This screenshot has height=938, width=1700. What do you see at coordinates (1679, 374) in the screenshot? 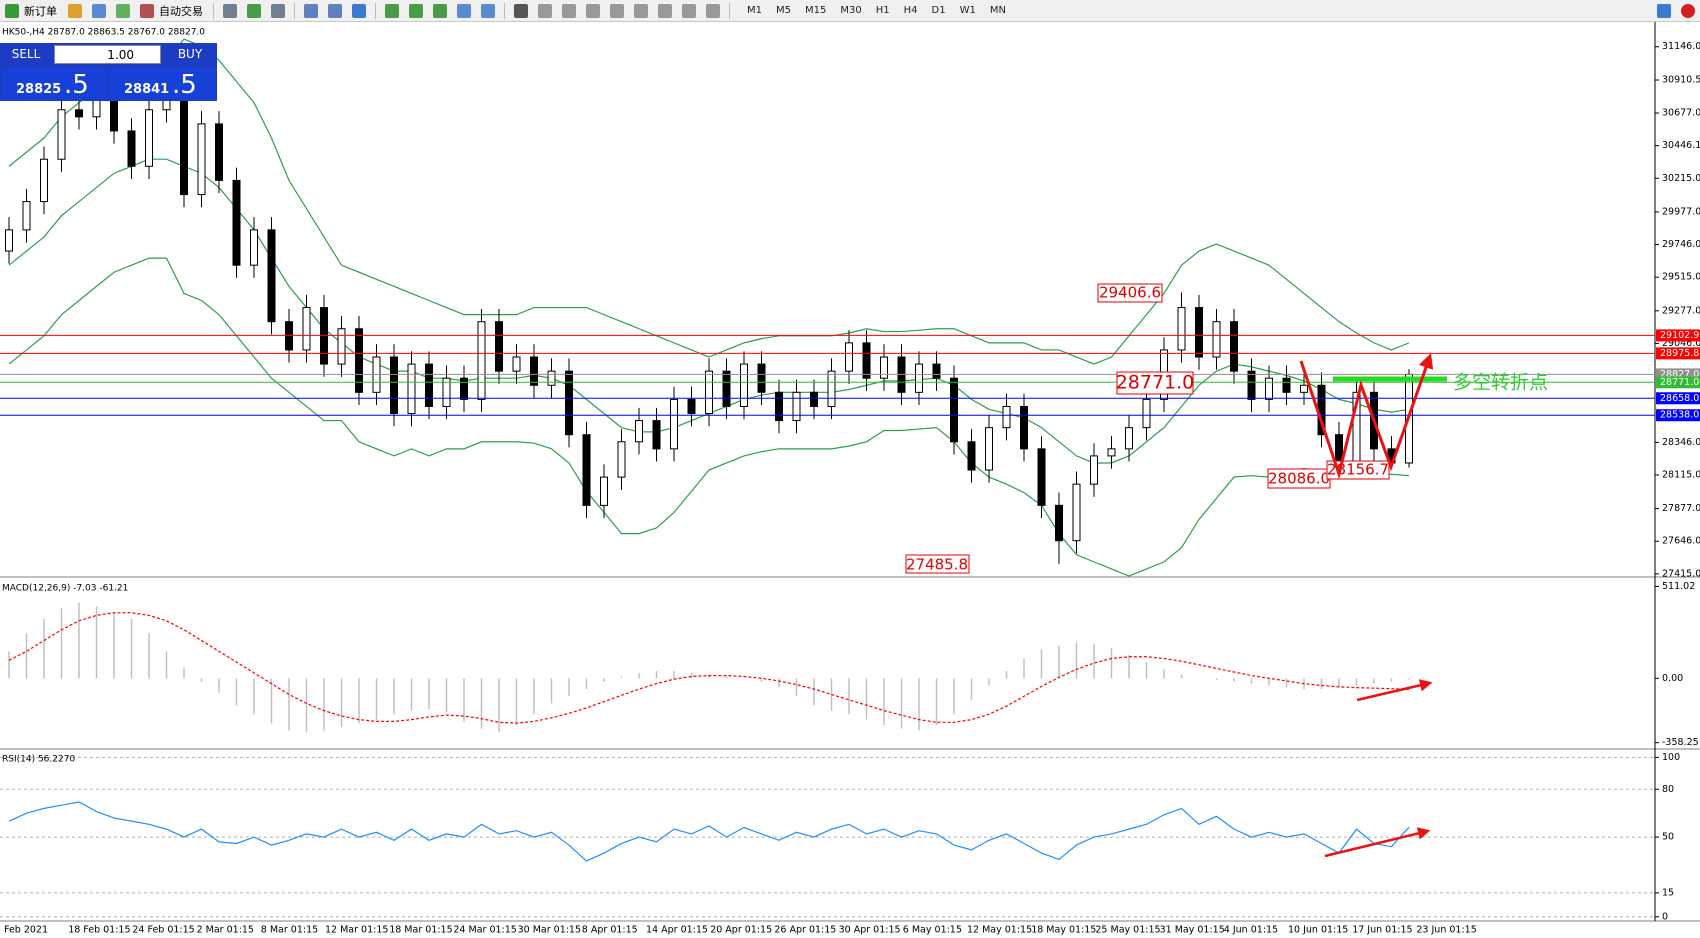
I see `price-level-label: 28827.0` at bounding box center [1679, 374].